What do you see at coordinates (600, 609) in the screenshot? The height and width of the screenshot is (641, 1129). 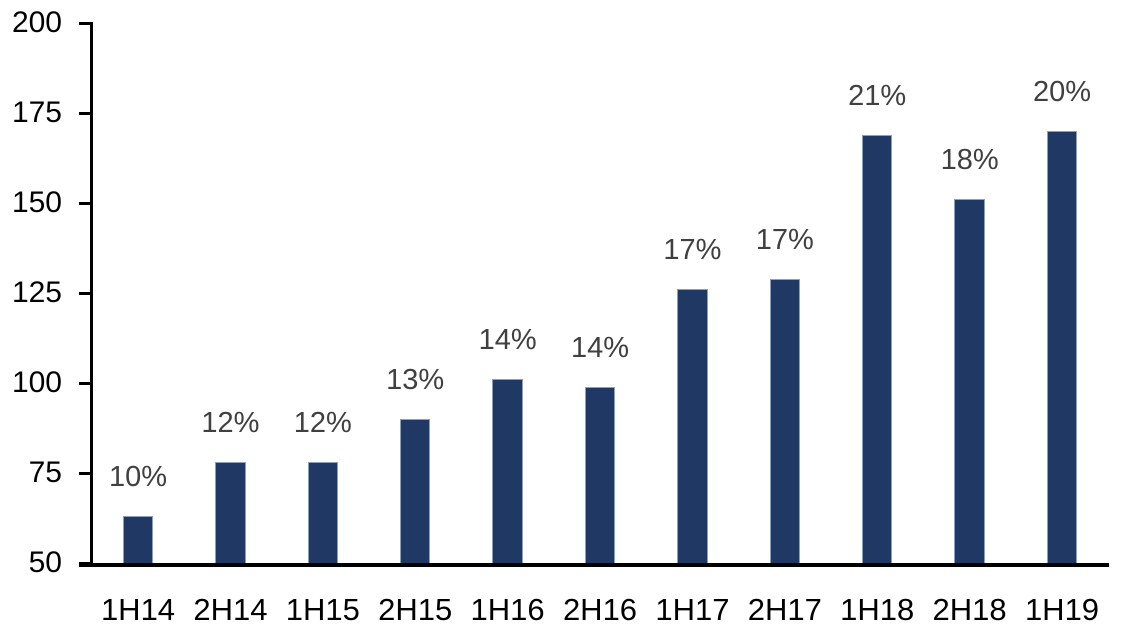 I see `x-axis-label-2H16: 2H16` at bounding box center [600, 609].